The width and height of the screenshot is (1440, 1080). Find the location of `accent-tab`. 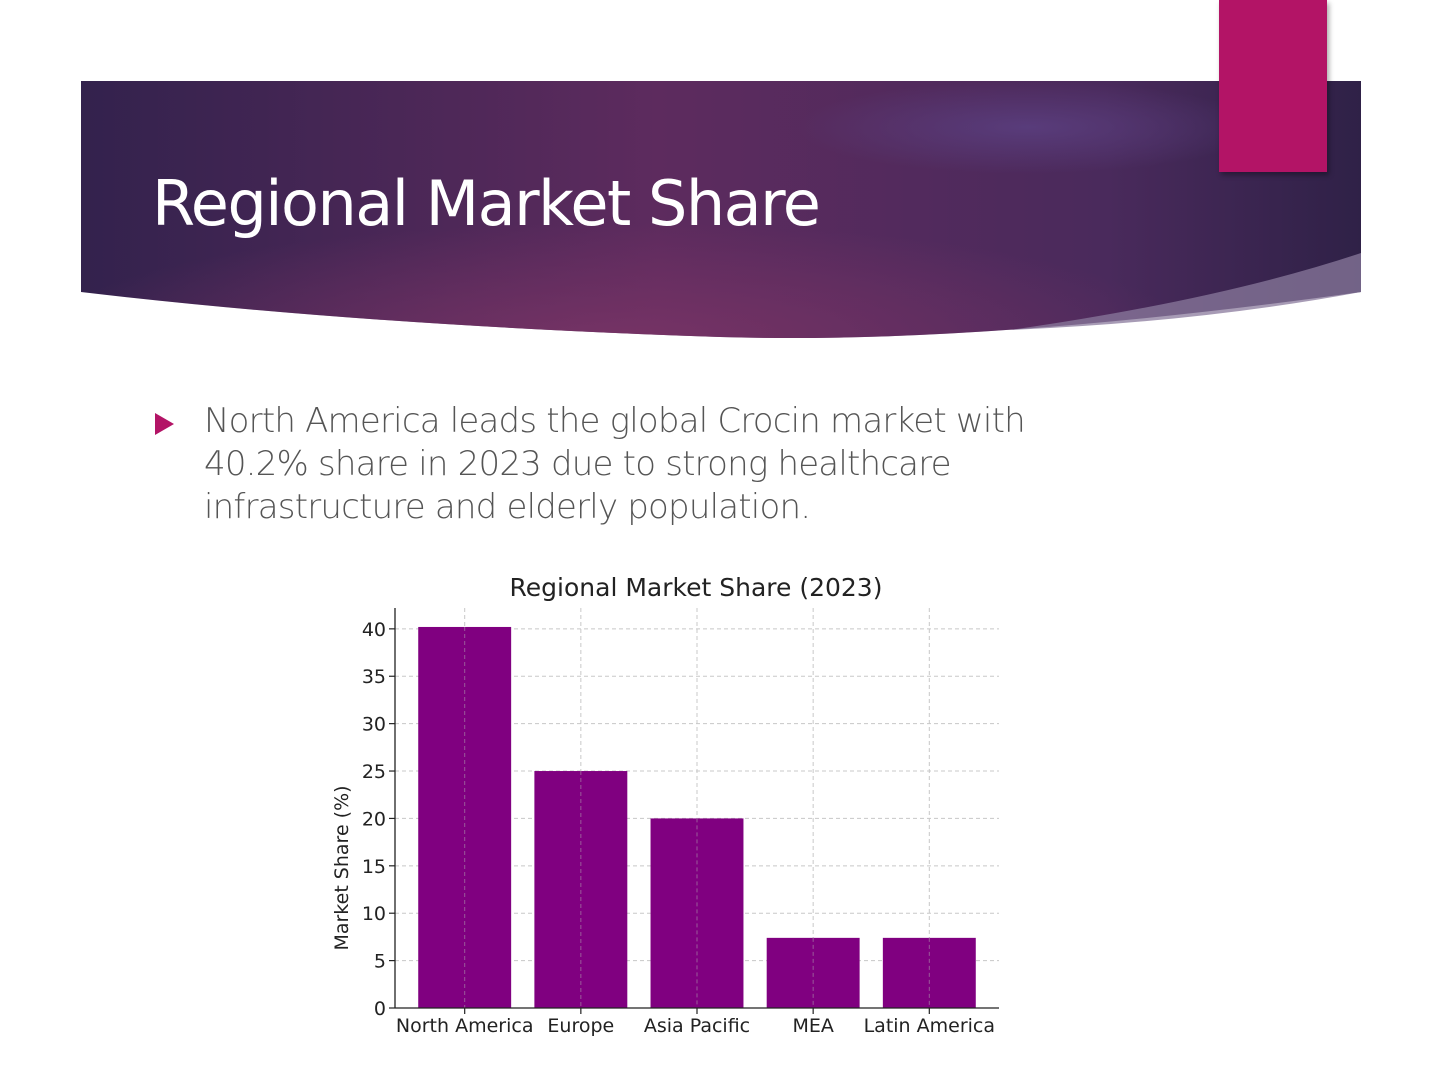

accent-tab is located at coordinates (1273, 86).